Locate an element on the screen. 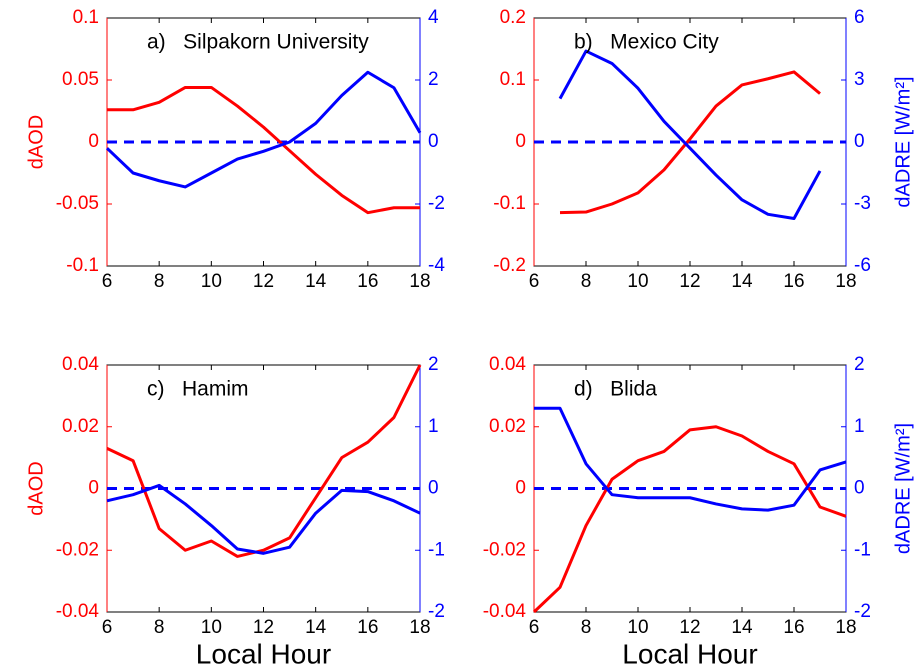  panel-title: b) Mexico City is located at coordinates (646, 42).